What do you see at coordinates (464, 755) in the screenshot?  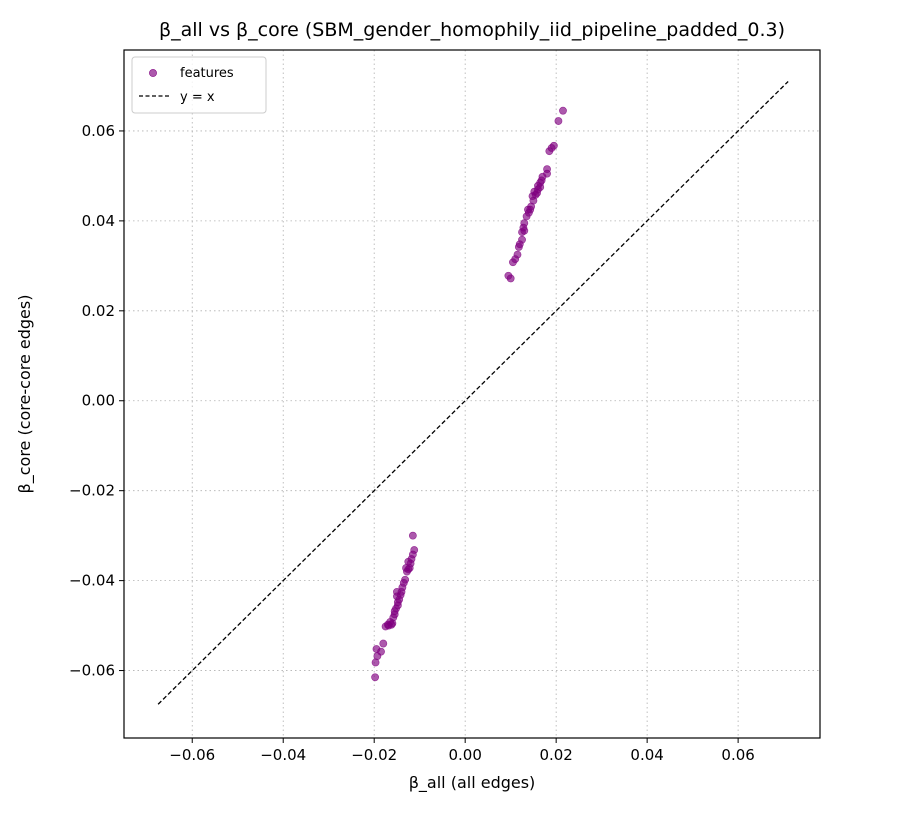 I see `x-tick-label: 0.00` at bounding box center [464, 755].